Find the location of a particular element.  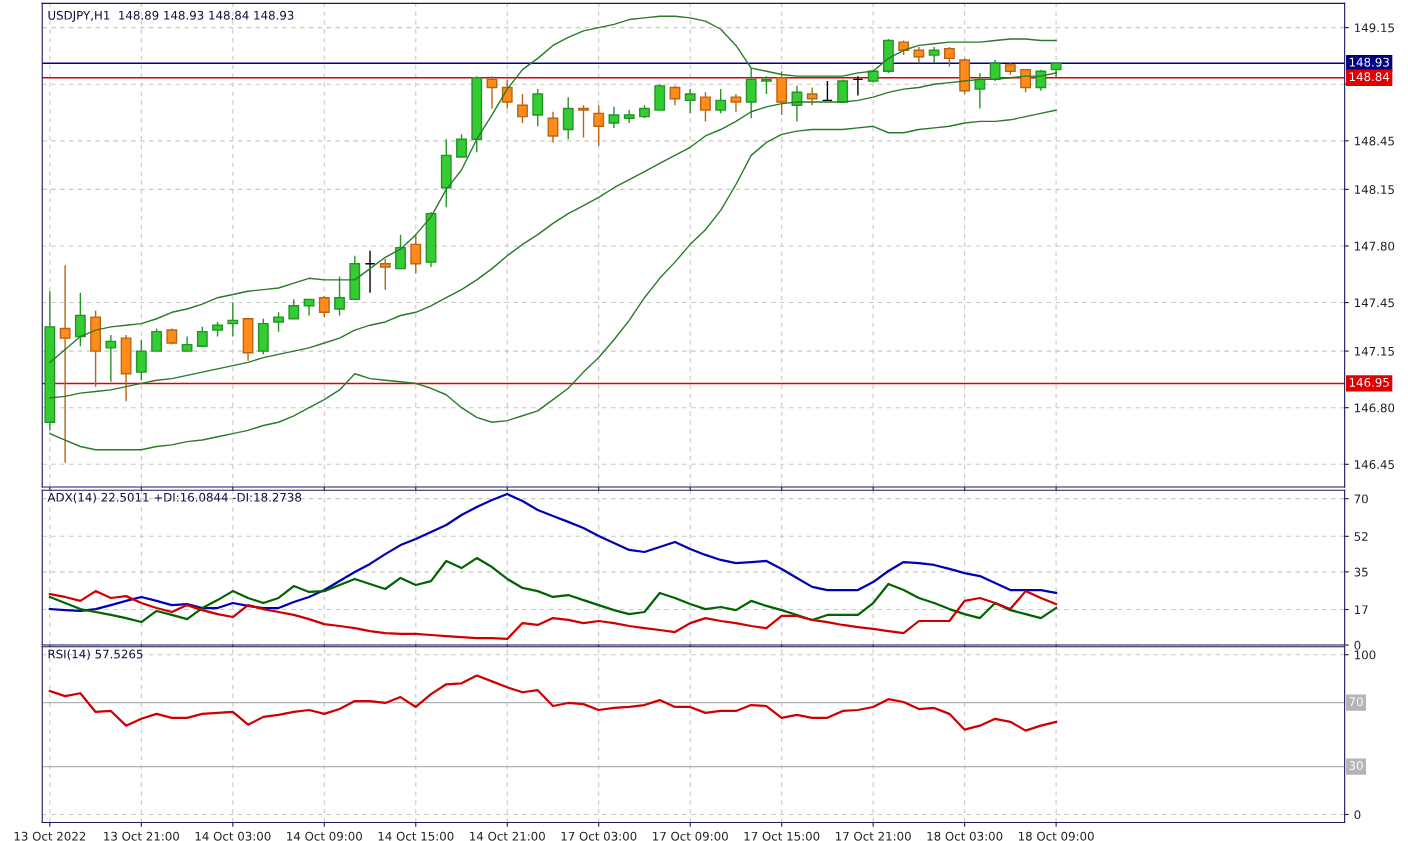

x-tick-label: 17 Oct 15:00 is located at coordinates (782, 836).